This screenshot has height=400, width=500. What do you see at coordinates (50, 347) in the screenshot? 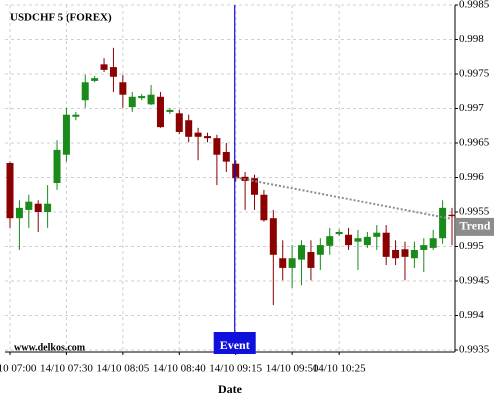
I see `watermark: www.delkos.com` at bounding box center [50, 347].